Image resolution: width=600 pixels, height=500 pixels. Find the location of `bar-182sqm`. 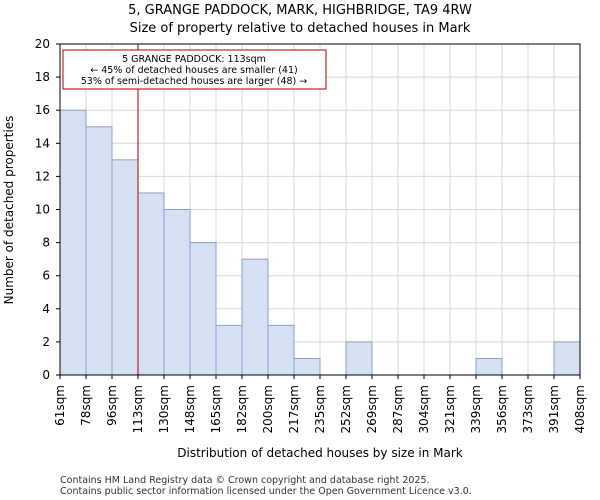

bar-182sqm is located at coordinates (255, 317).